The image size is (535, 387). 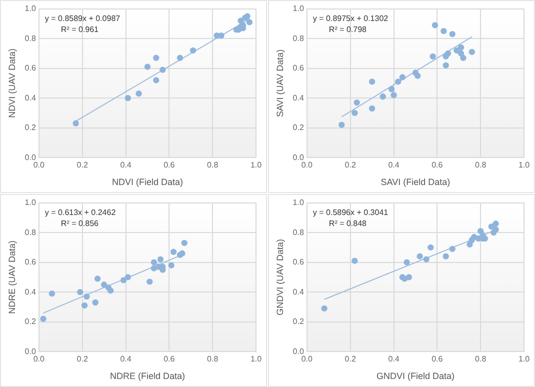 What do you see at coordinates (415, 376) in the screenshot?
I see `x-axis-title: GNDVI (Field Data)` at bounding box center [415, 376].